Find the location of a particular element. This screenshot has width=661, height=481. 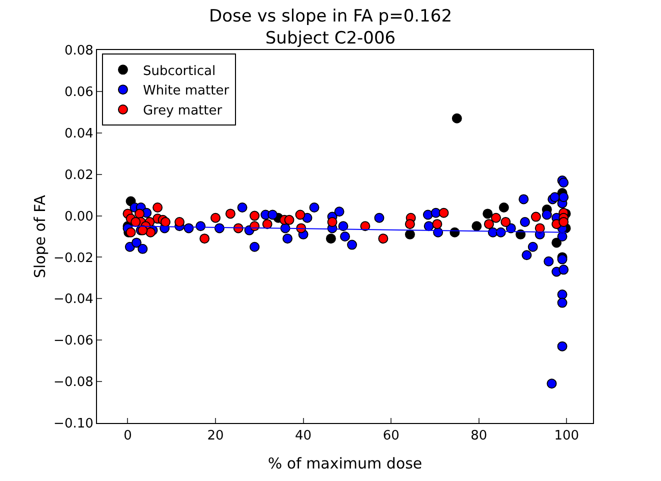

x-axis-title: % of maximum dose is located at coordinates (345, 463).